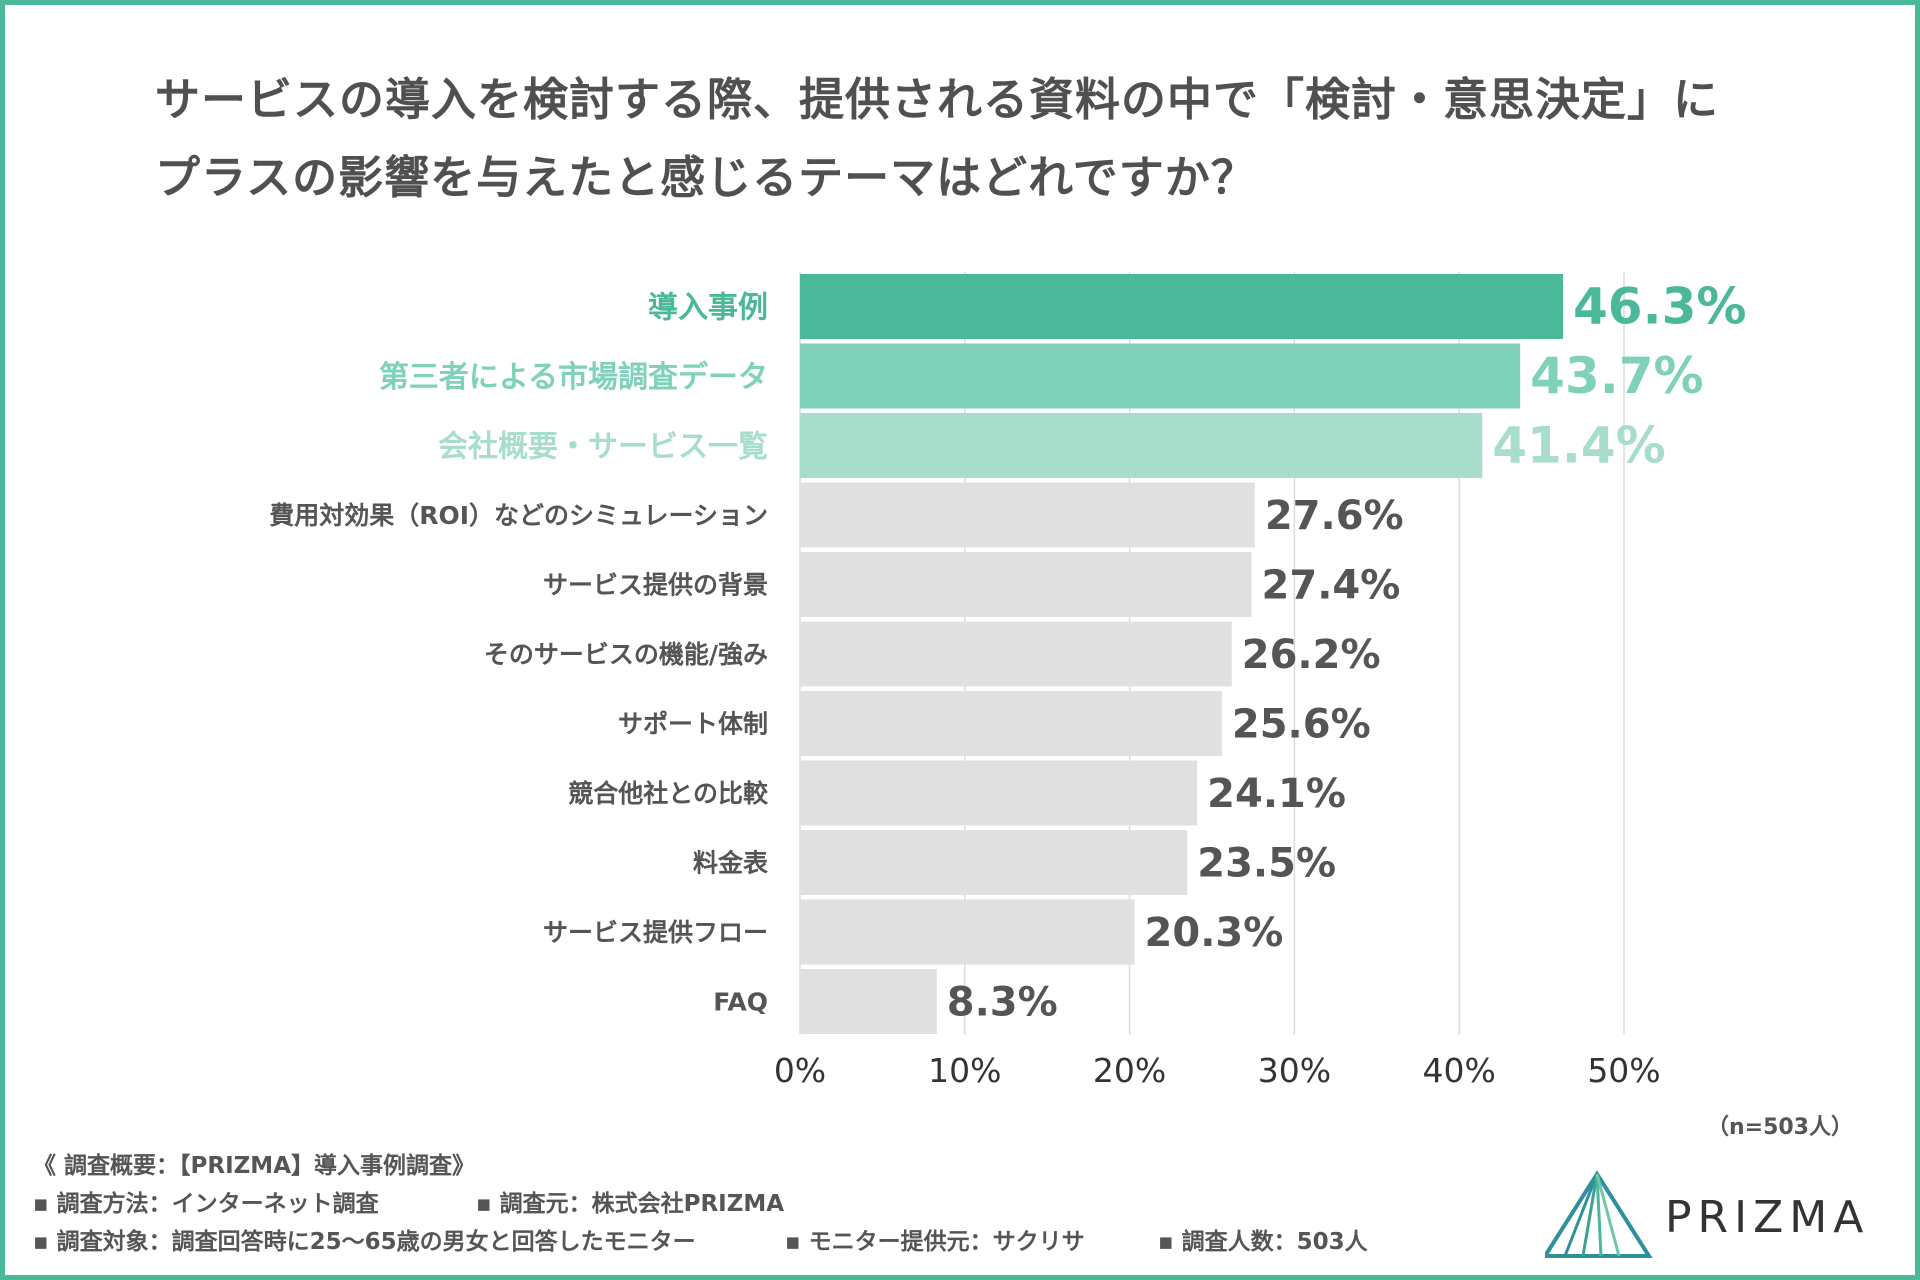 Image resolution: width=1920 pixels, height=1280 pixels. I want to click on category-label: 導入事例, so click(708, 308).